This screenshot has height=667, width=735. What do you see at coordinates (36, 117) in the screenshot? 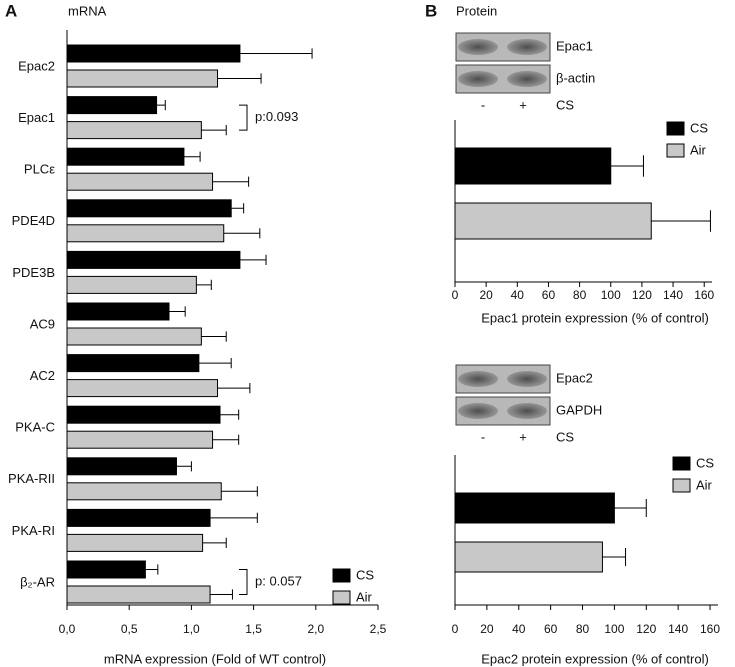
I see `category-label: Epac1` at bounding box center [36, 117].